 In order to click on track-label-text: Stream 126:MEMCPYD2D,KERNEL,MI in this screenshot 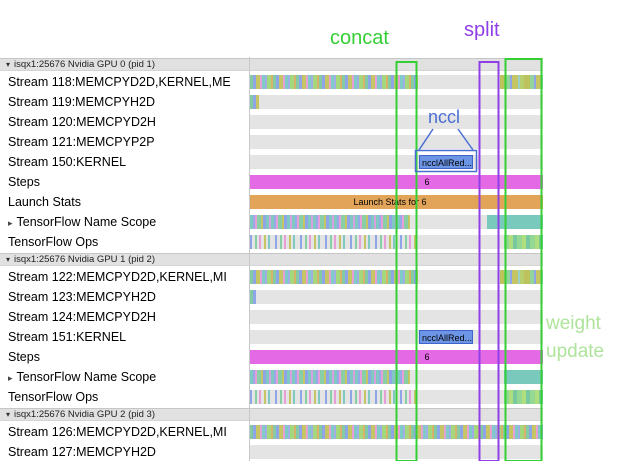, I will do `click(117, 432)`.